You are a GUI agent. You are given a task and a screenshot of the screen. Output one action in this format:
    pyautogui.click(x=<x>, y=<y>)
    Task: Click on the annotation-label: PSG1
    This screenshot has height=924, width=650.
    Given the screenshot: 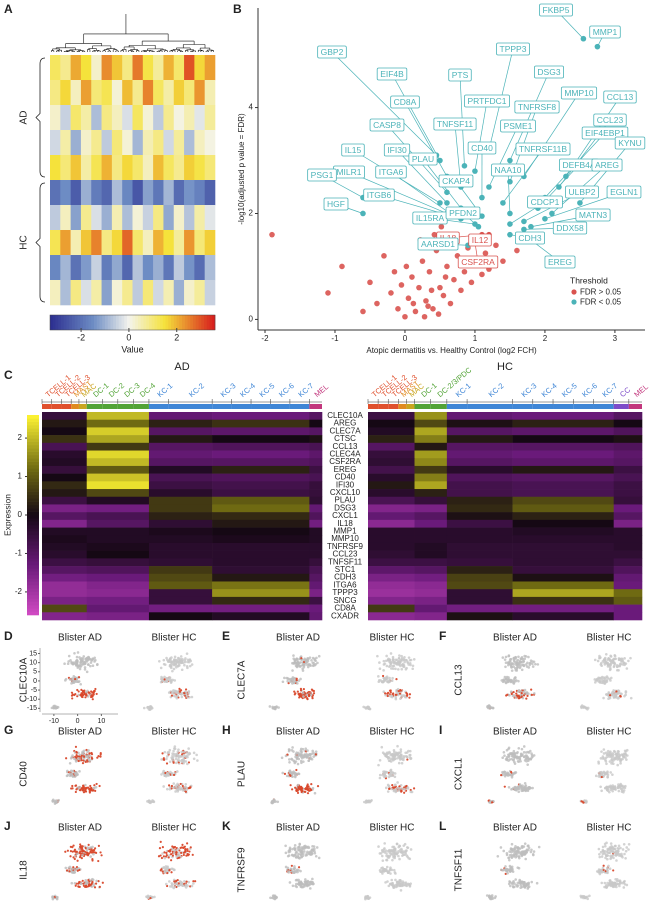 What is the action you would take?
    pyautogui.click(x=322, y=175)
    